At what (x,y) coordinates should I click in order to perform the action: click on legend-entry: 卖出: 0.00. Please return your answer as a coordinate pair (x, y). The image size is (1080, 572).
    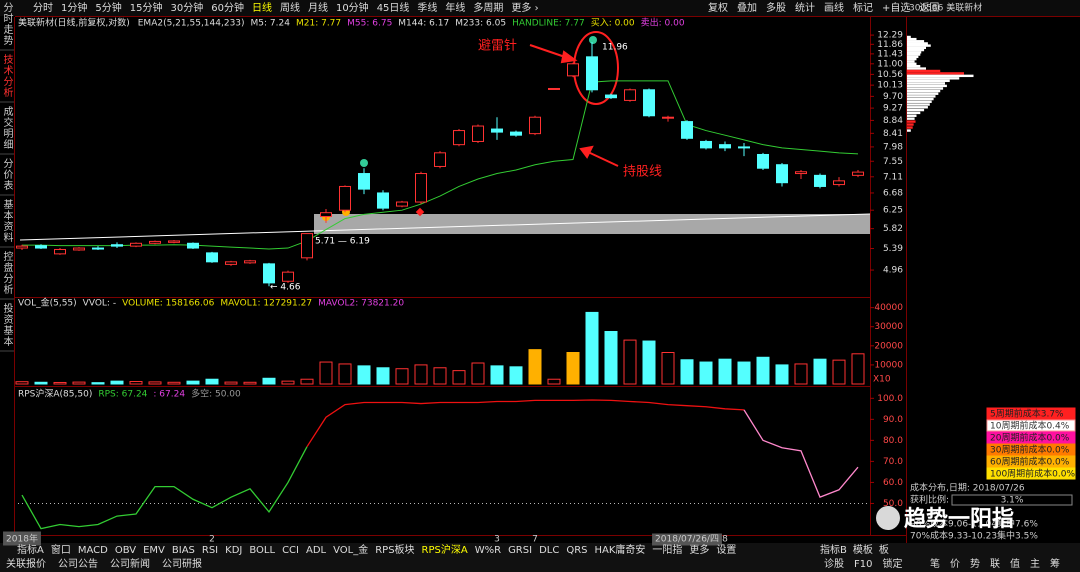
    Looking at the image, I should click on (663, 23).